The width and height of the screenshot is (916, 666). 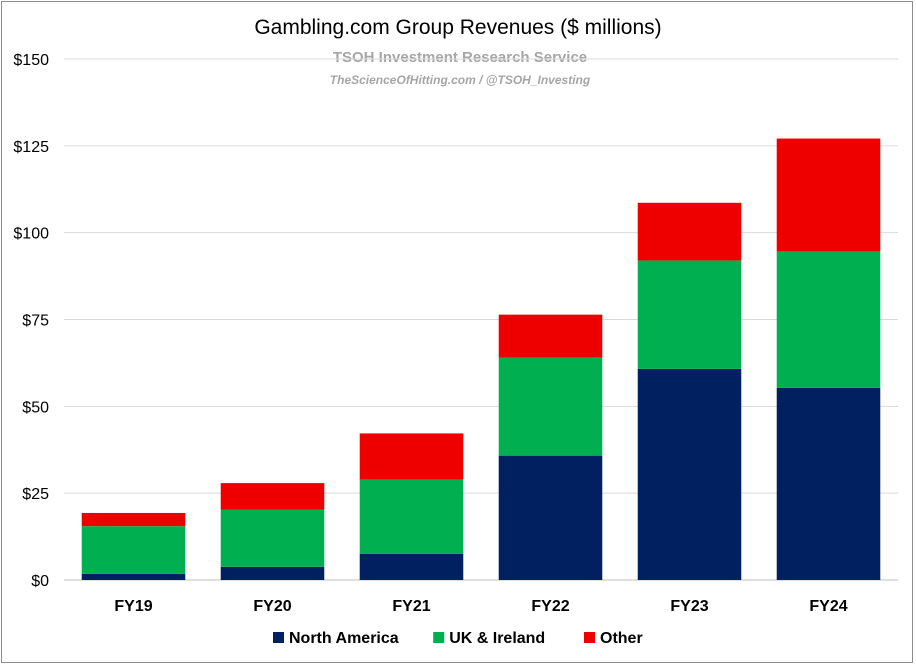 I want to click on legend: North America UK & Ireland Other, so click(x=458, y=638).